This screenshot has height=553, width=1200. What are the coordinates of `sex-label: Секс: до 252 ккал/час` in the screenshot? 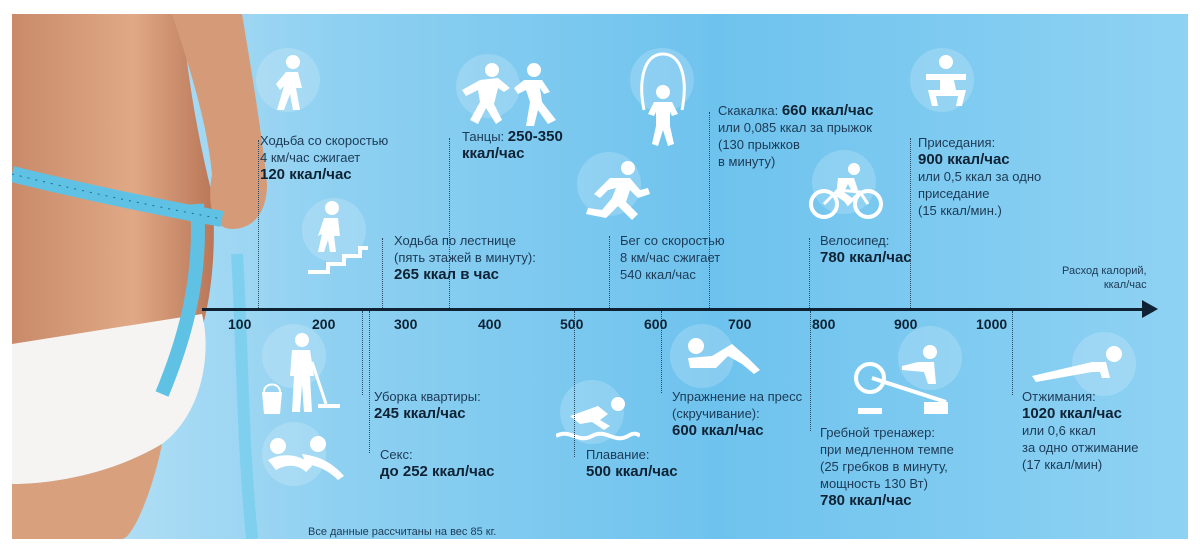 It's located at (437, 463).